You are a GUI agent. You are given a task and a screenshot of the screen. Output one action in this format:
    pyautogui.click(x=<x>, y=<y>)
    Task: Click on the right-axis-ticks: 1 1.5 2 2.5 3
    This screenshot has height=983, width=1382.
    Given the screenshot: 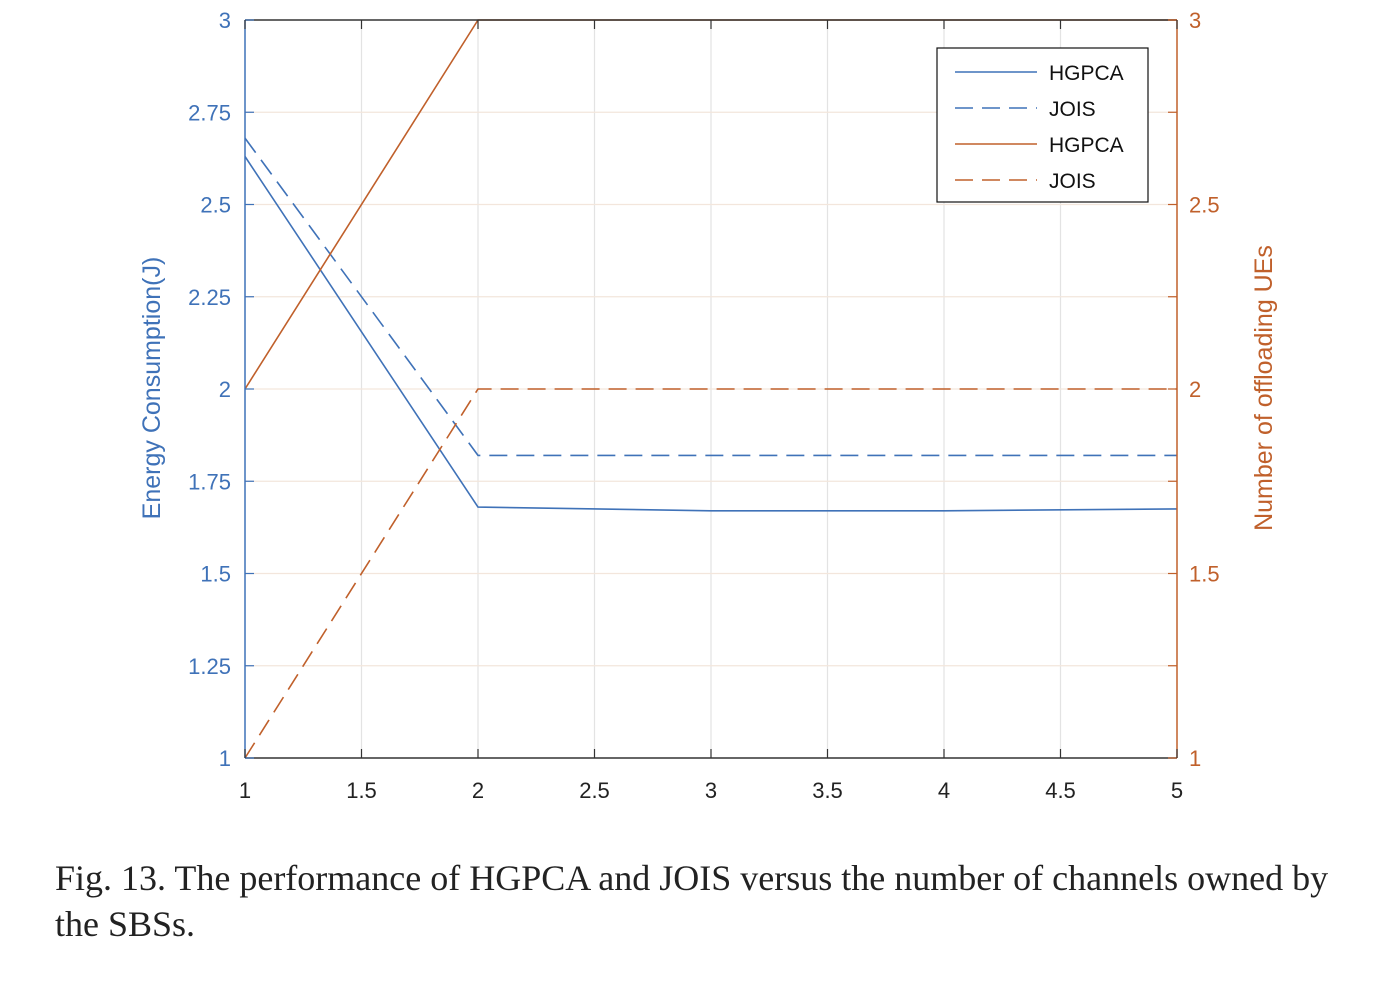 What is the action you would take?
    pyautogui.click(x=1194, y=389)
    